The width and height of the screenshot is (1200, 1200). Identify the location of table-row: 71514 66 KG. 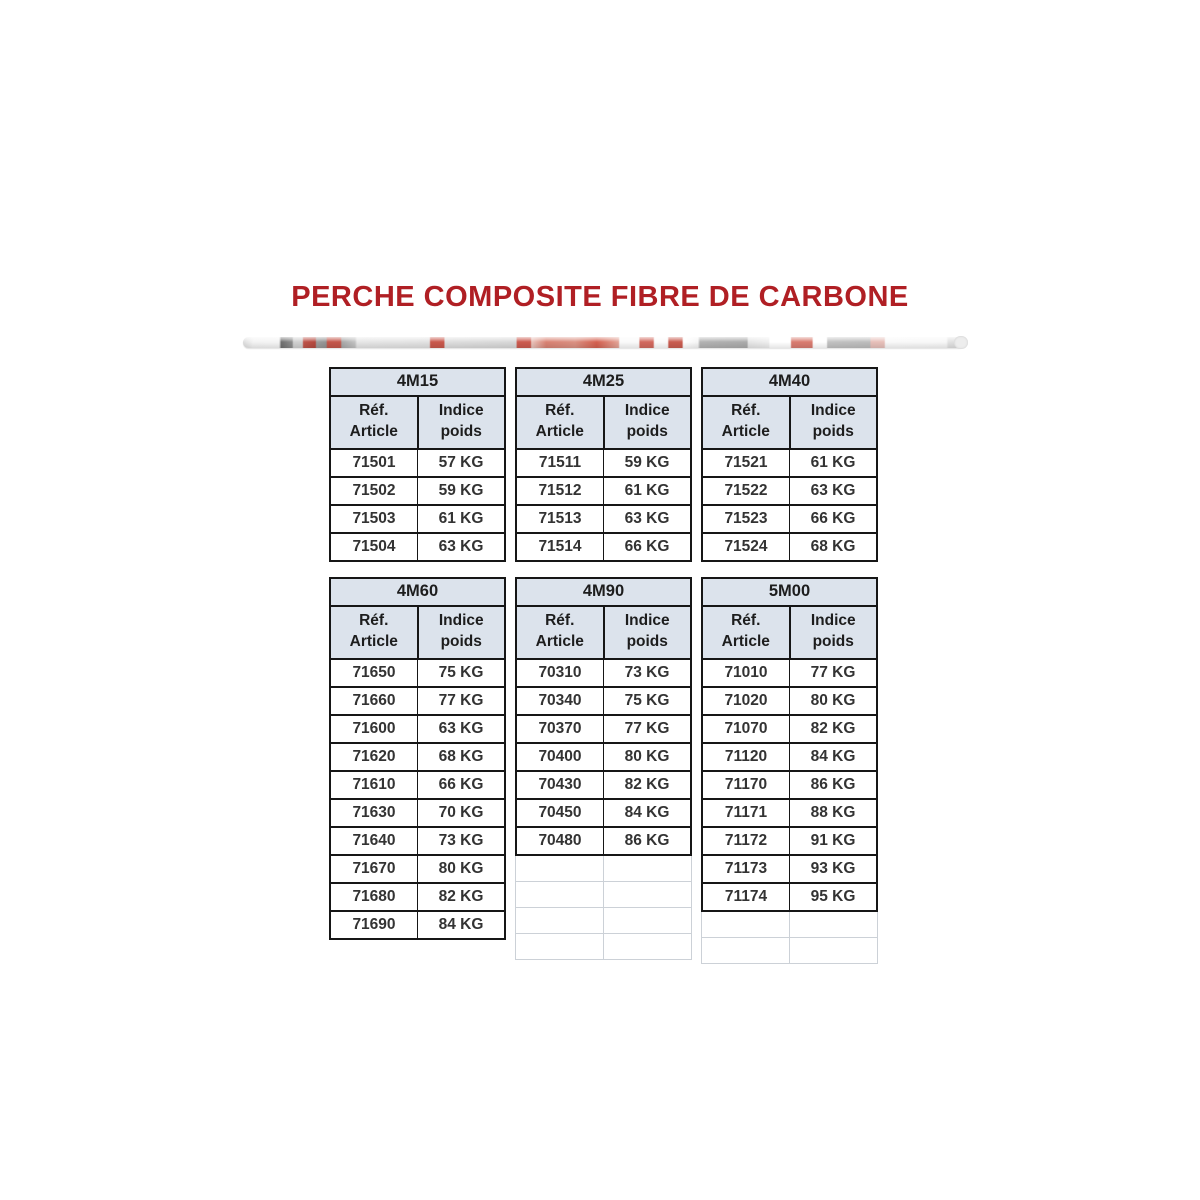
(603, 546).